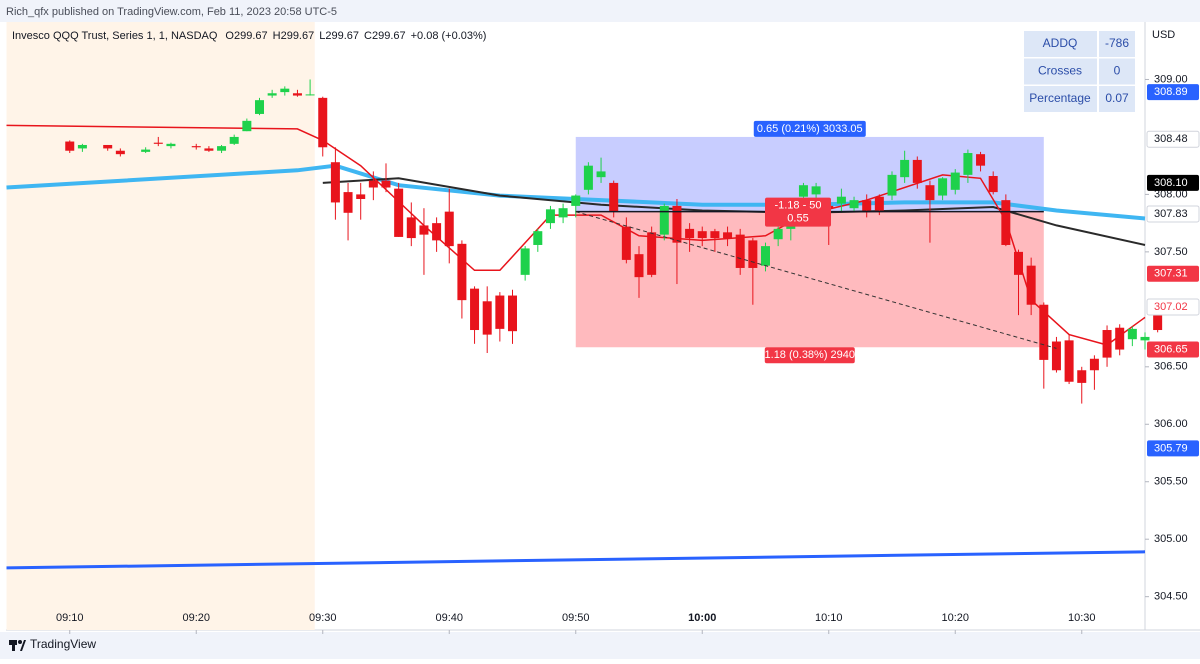  I want to click on top-bar, so click(600, 11).